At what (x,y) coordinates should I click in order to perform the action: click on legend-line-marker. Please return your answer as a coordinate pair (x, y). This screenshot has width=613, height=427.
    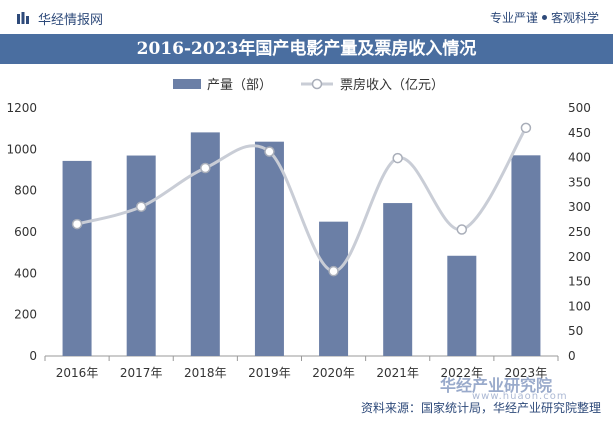
    Looking at the image, I should click on (317, 84).